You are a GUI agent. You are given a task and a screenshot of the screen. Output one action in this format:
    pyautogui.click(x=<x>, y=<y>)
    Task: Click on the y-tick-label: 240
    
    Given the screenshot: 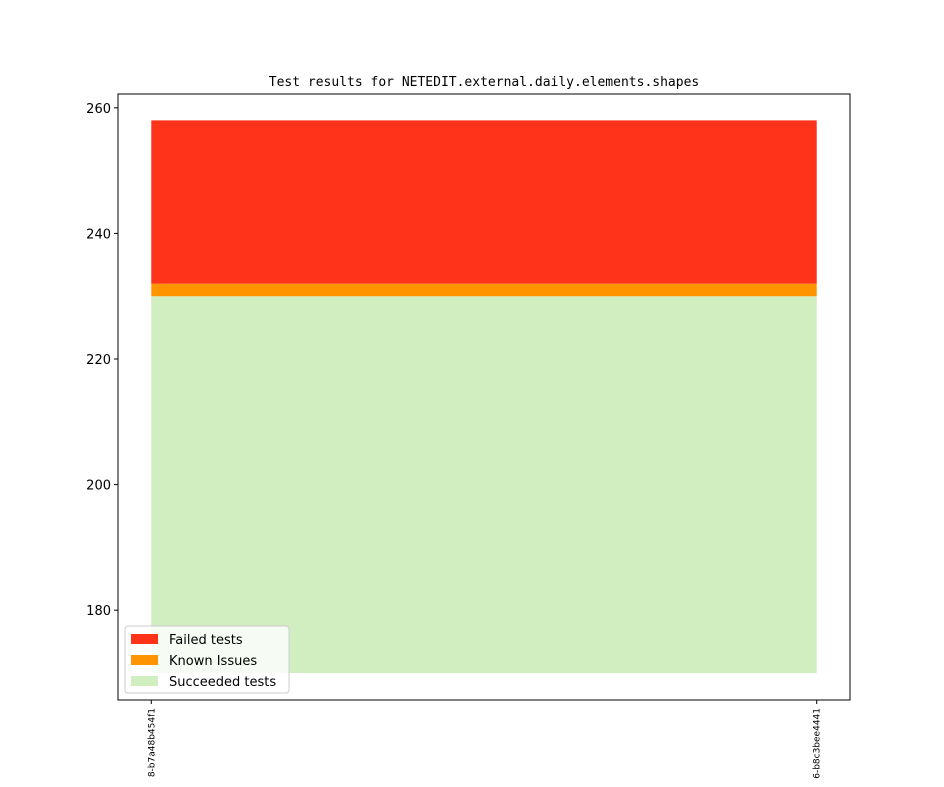 What is the action you would take?
    pyautogui.click(x=98, y=234)
    